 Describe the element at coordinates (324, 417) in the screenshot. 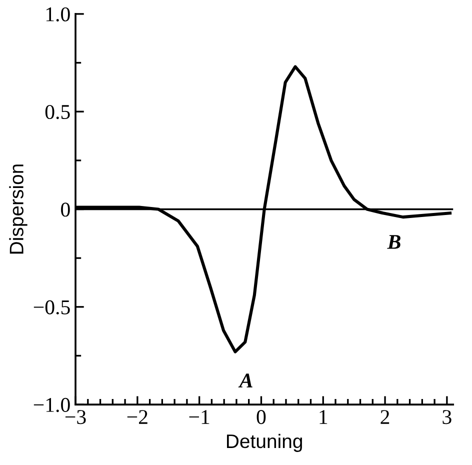

I see `x-tick-label: 1` at that location.